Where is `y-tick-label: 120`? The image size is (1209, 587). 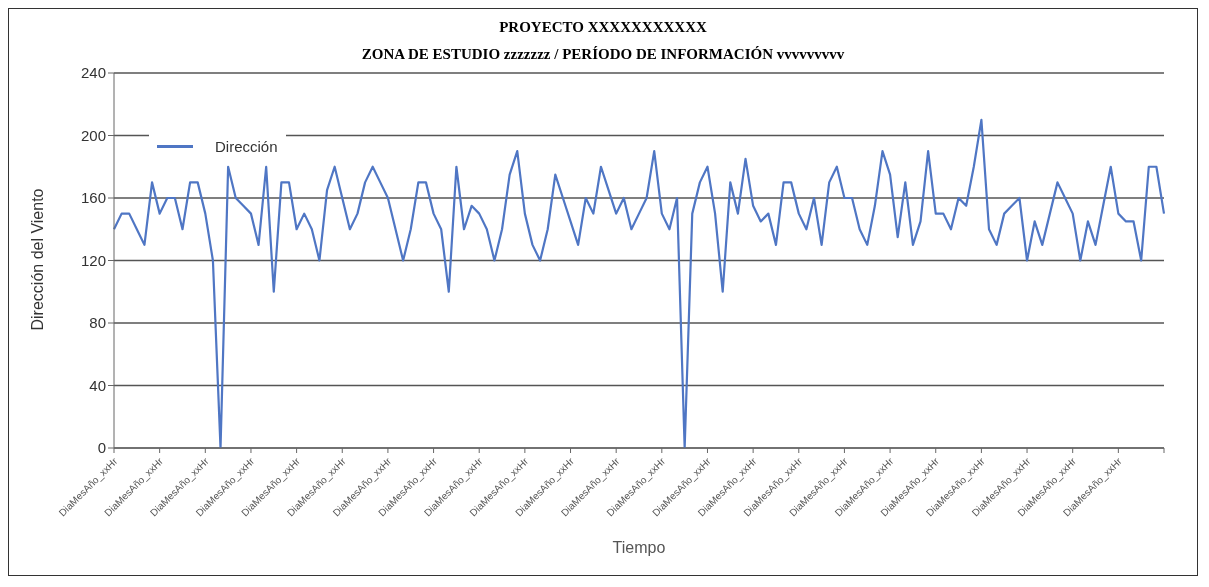
y-tick-label: 120 is located at coordinates (93, 260).